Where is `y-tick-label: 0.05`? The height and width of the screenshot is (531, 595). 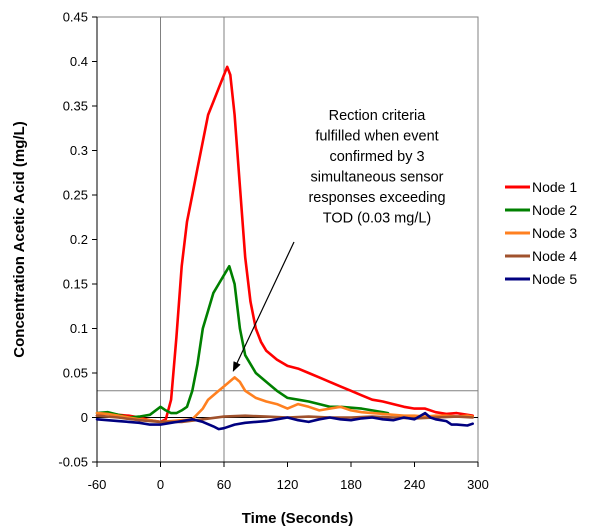
y-tick-label: 0.05 is located at coordinates (75, 373).